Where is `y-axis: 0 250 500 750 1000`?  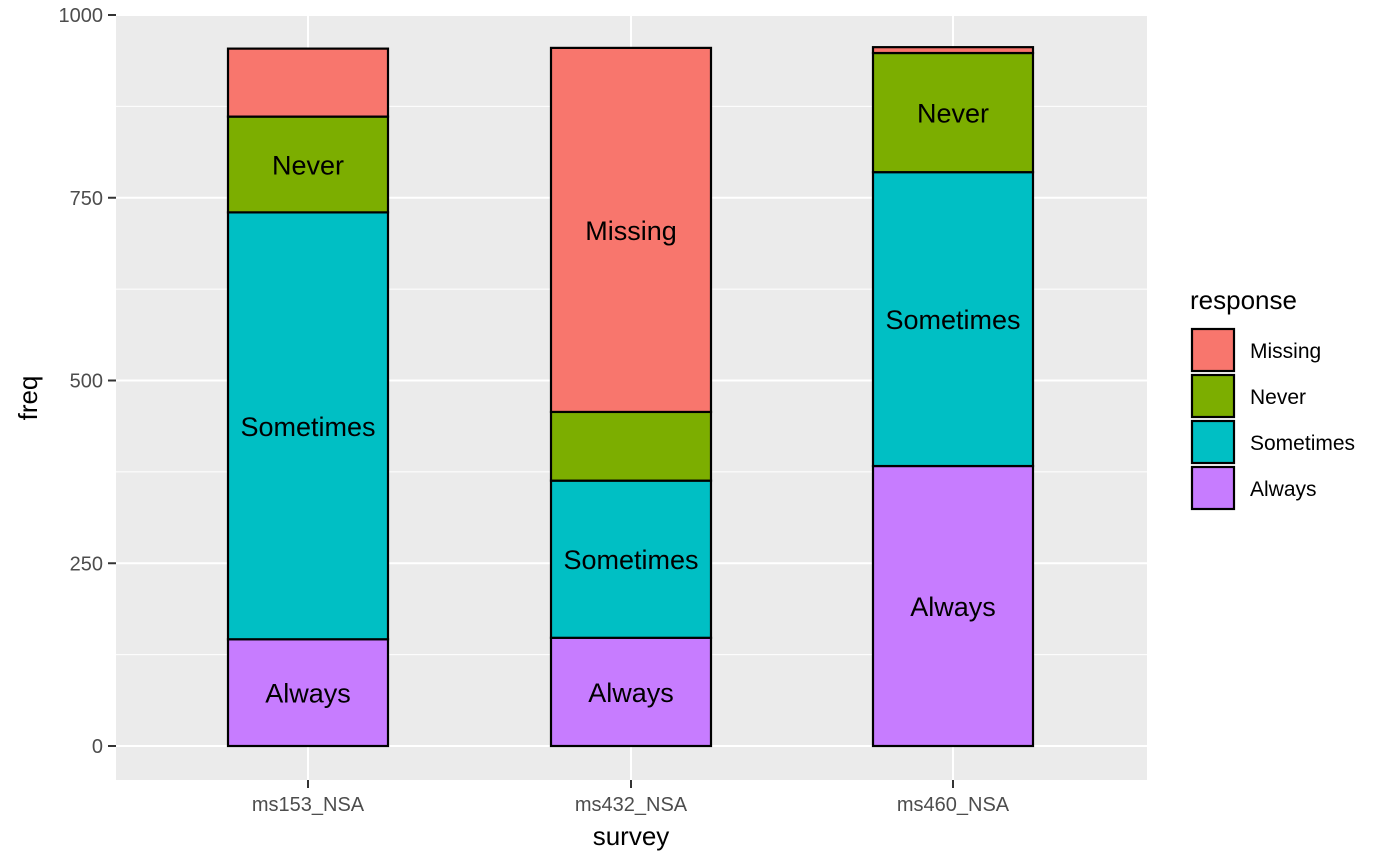
y-axis: 0 250 500 750 1000 is located at coordinates (87, 381).